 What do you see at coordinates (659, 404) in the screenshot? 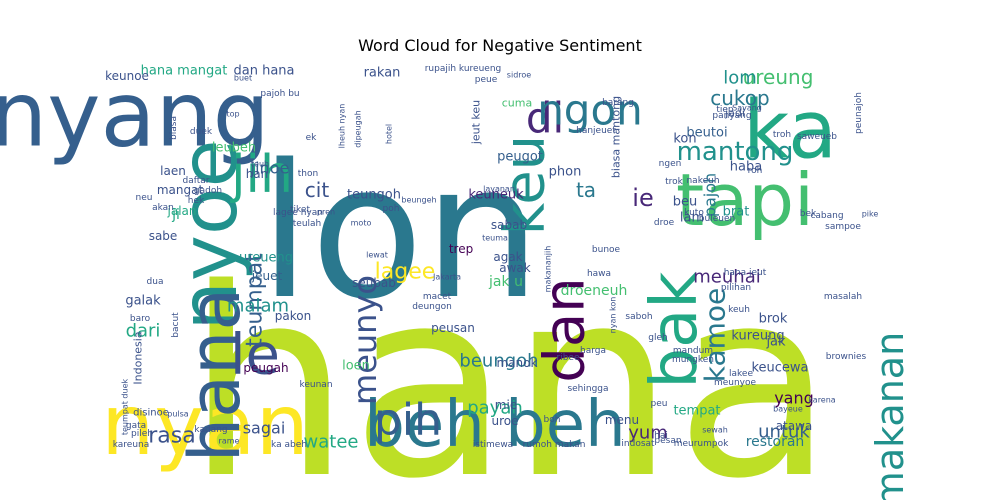
I see `word-peu: peu` at bounding box center [659, 404].